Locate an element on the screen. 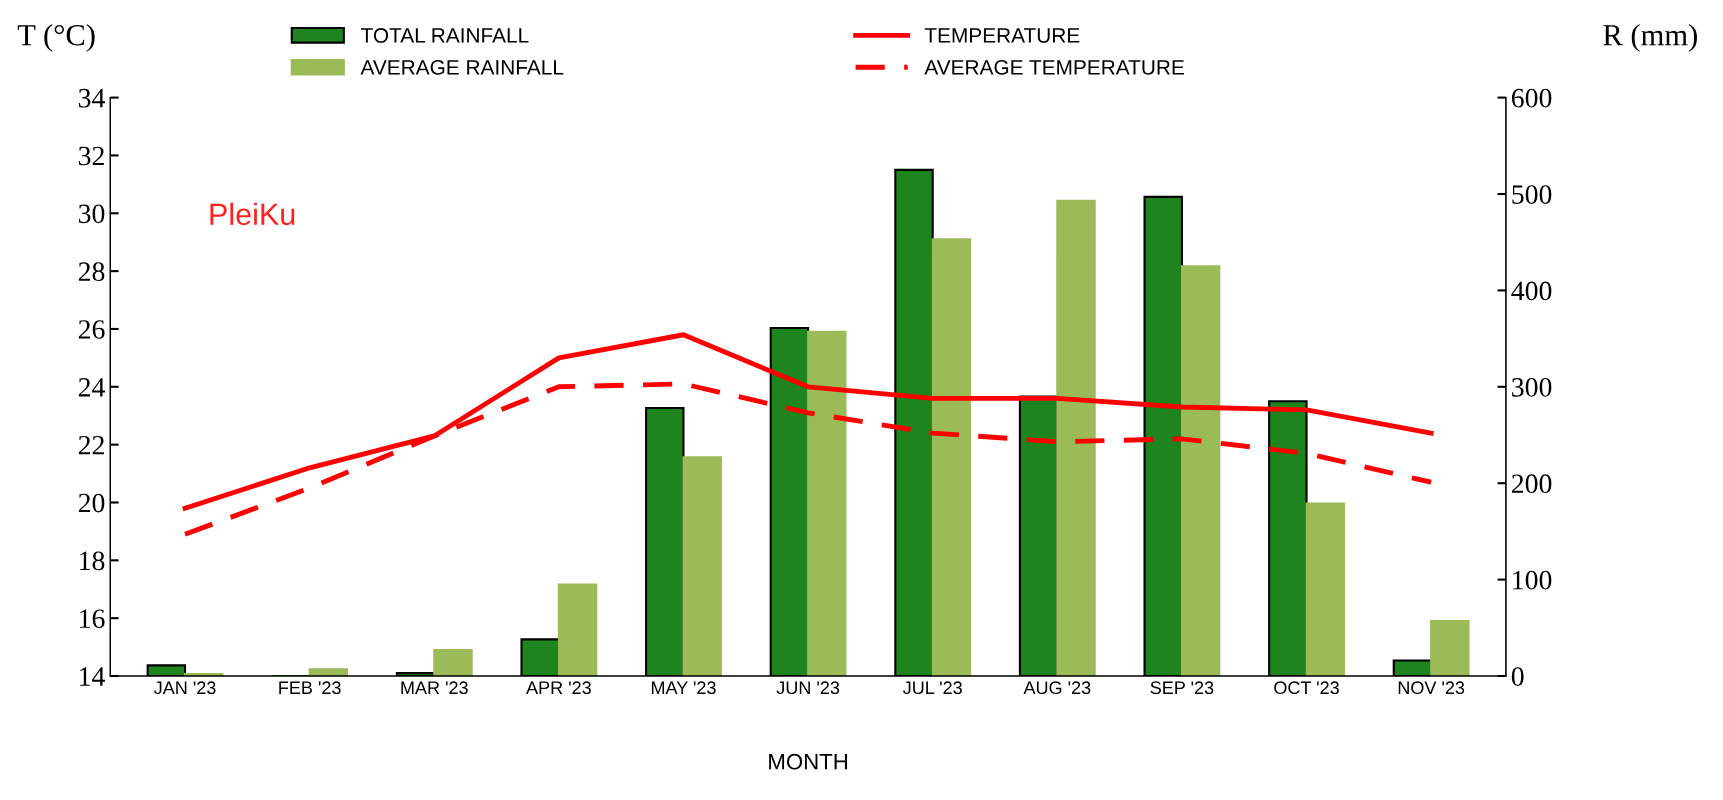 This screenshot has width=1723, height=800. y2-tick-label: 0 is located at coordinates (1517, 676).